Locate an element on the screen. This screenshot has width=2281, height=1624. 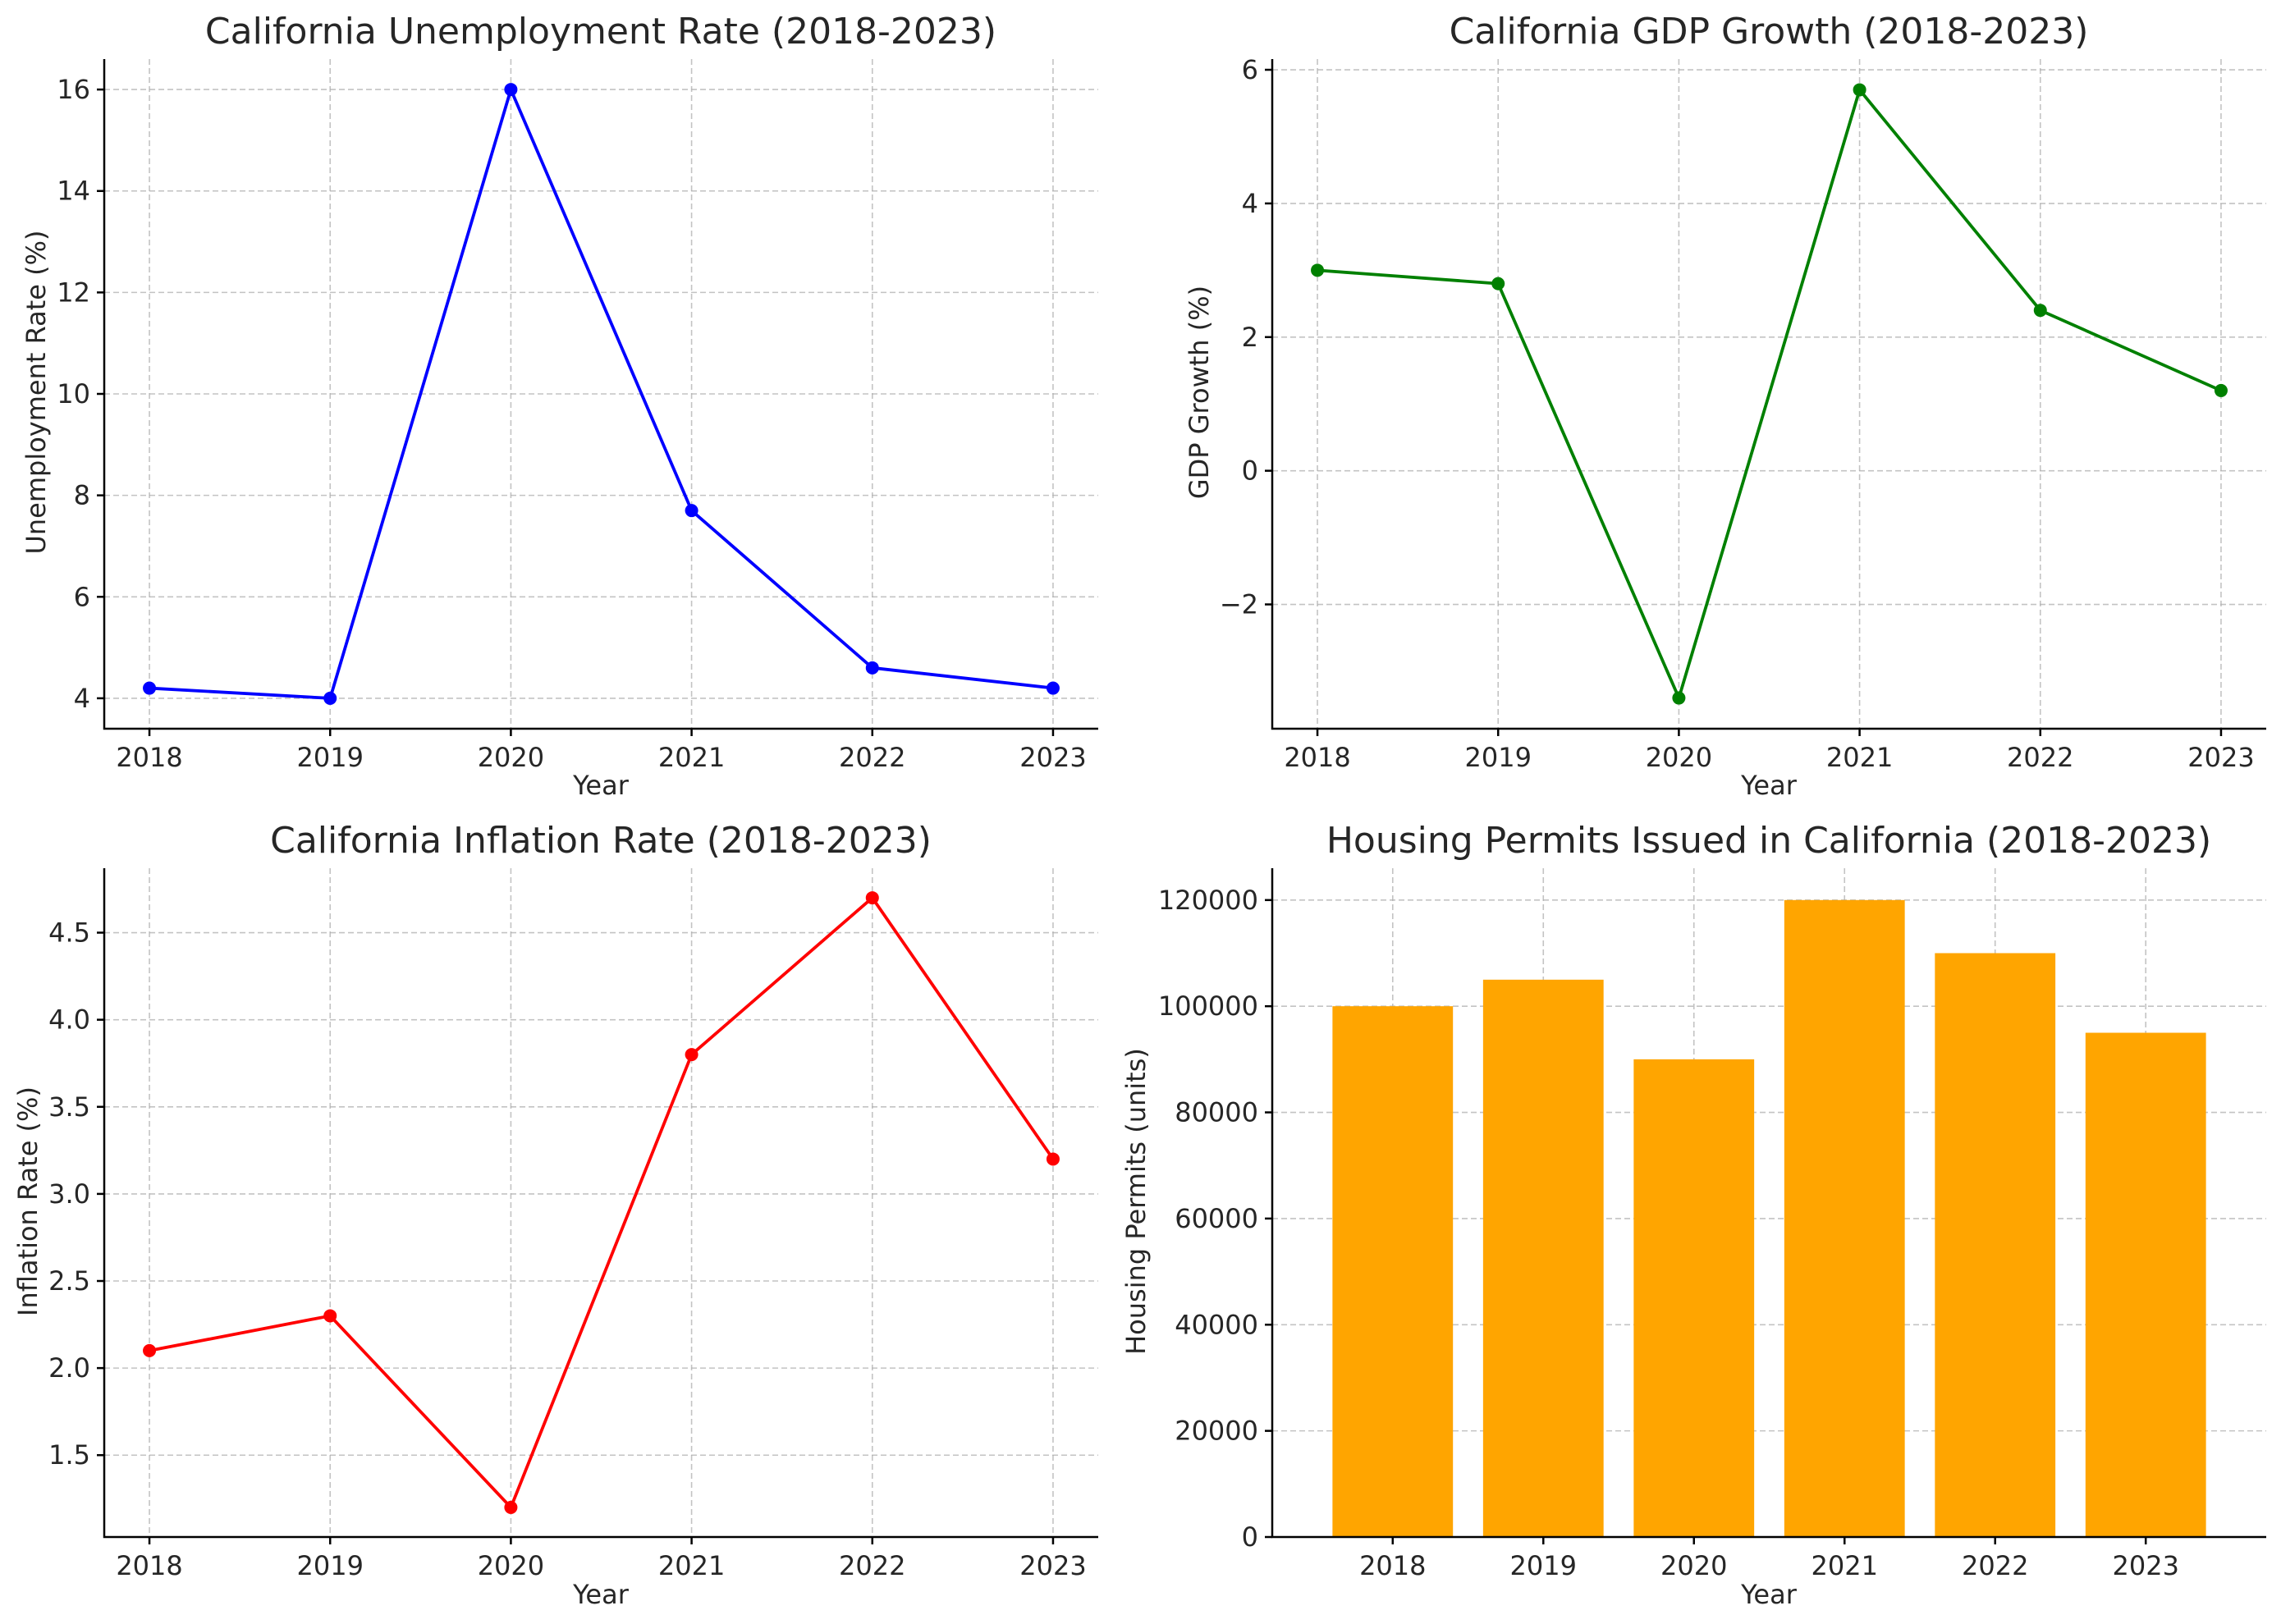
y-tick-label: 4.0 is located at coordinates (69, 1020).